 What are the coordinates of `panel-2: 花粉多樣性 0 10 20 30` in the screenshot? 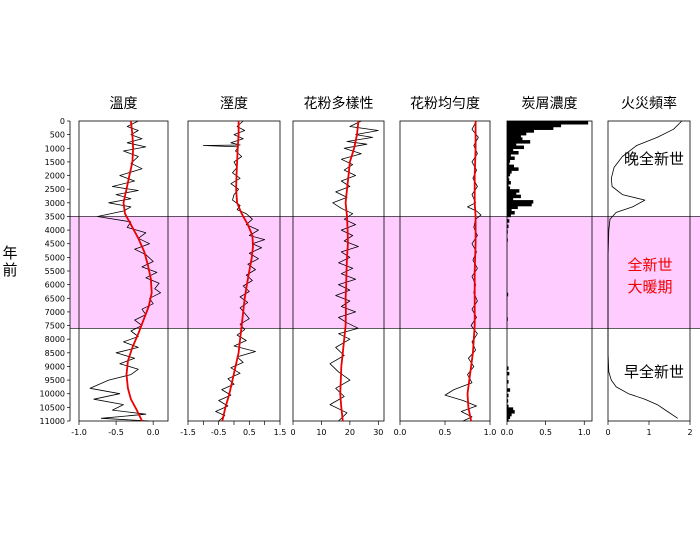 It's located at (337, 266).